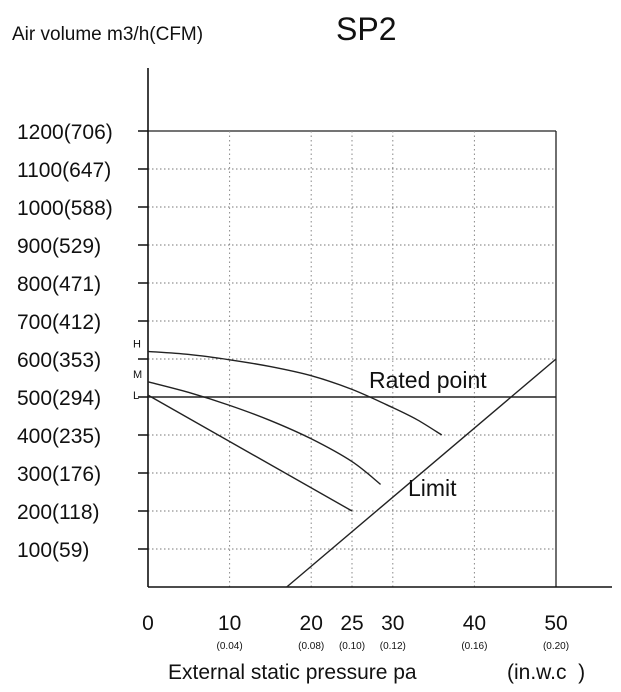  What do you see at coordinates (59, 322) in the screenshot?
I see `y-tick-label: 700(412)` at bounding box center [59, 322].